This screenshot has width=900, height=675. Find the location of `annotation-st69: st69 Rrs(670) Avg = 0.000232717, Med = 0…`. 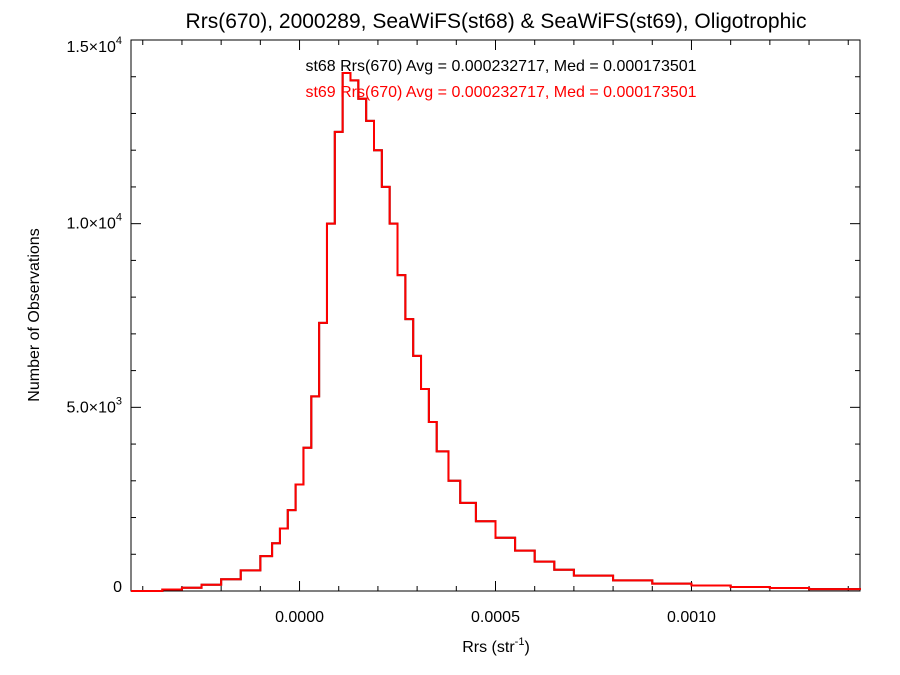

annotation-st69: st69 Rrs(670) Avg = 0.000232717, Med = 0… is located at coordinates (500, 92).